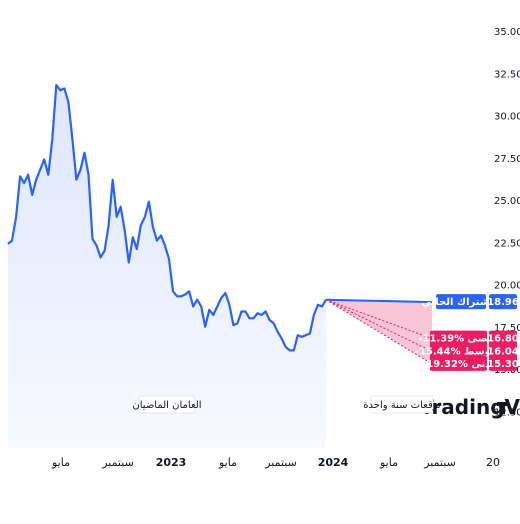 The width and height of the screenshot is (520, 524). I want to click on current-value-pill, so click(503, 302).